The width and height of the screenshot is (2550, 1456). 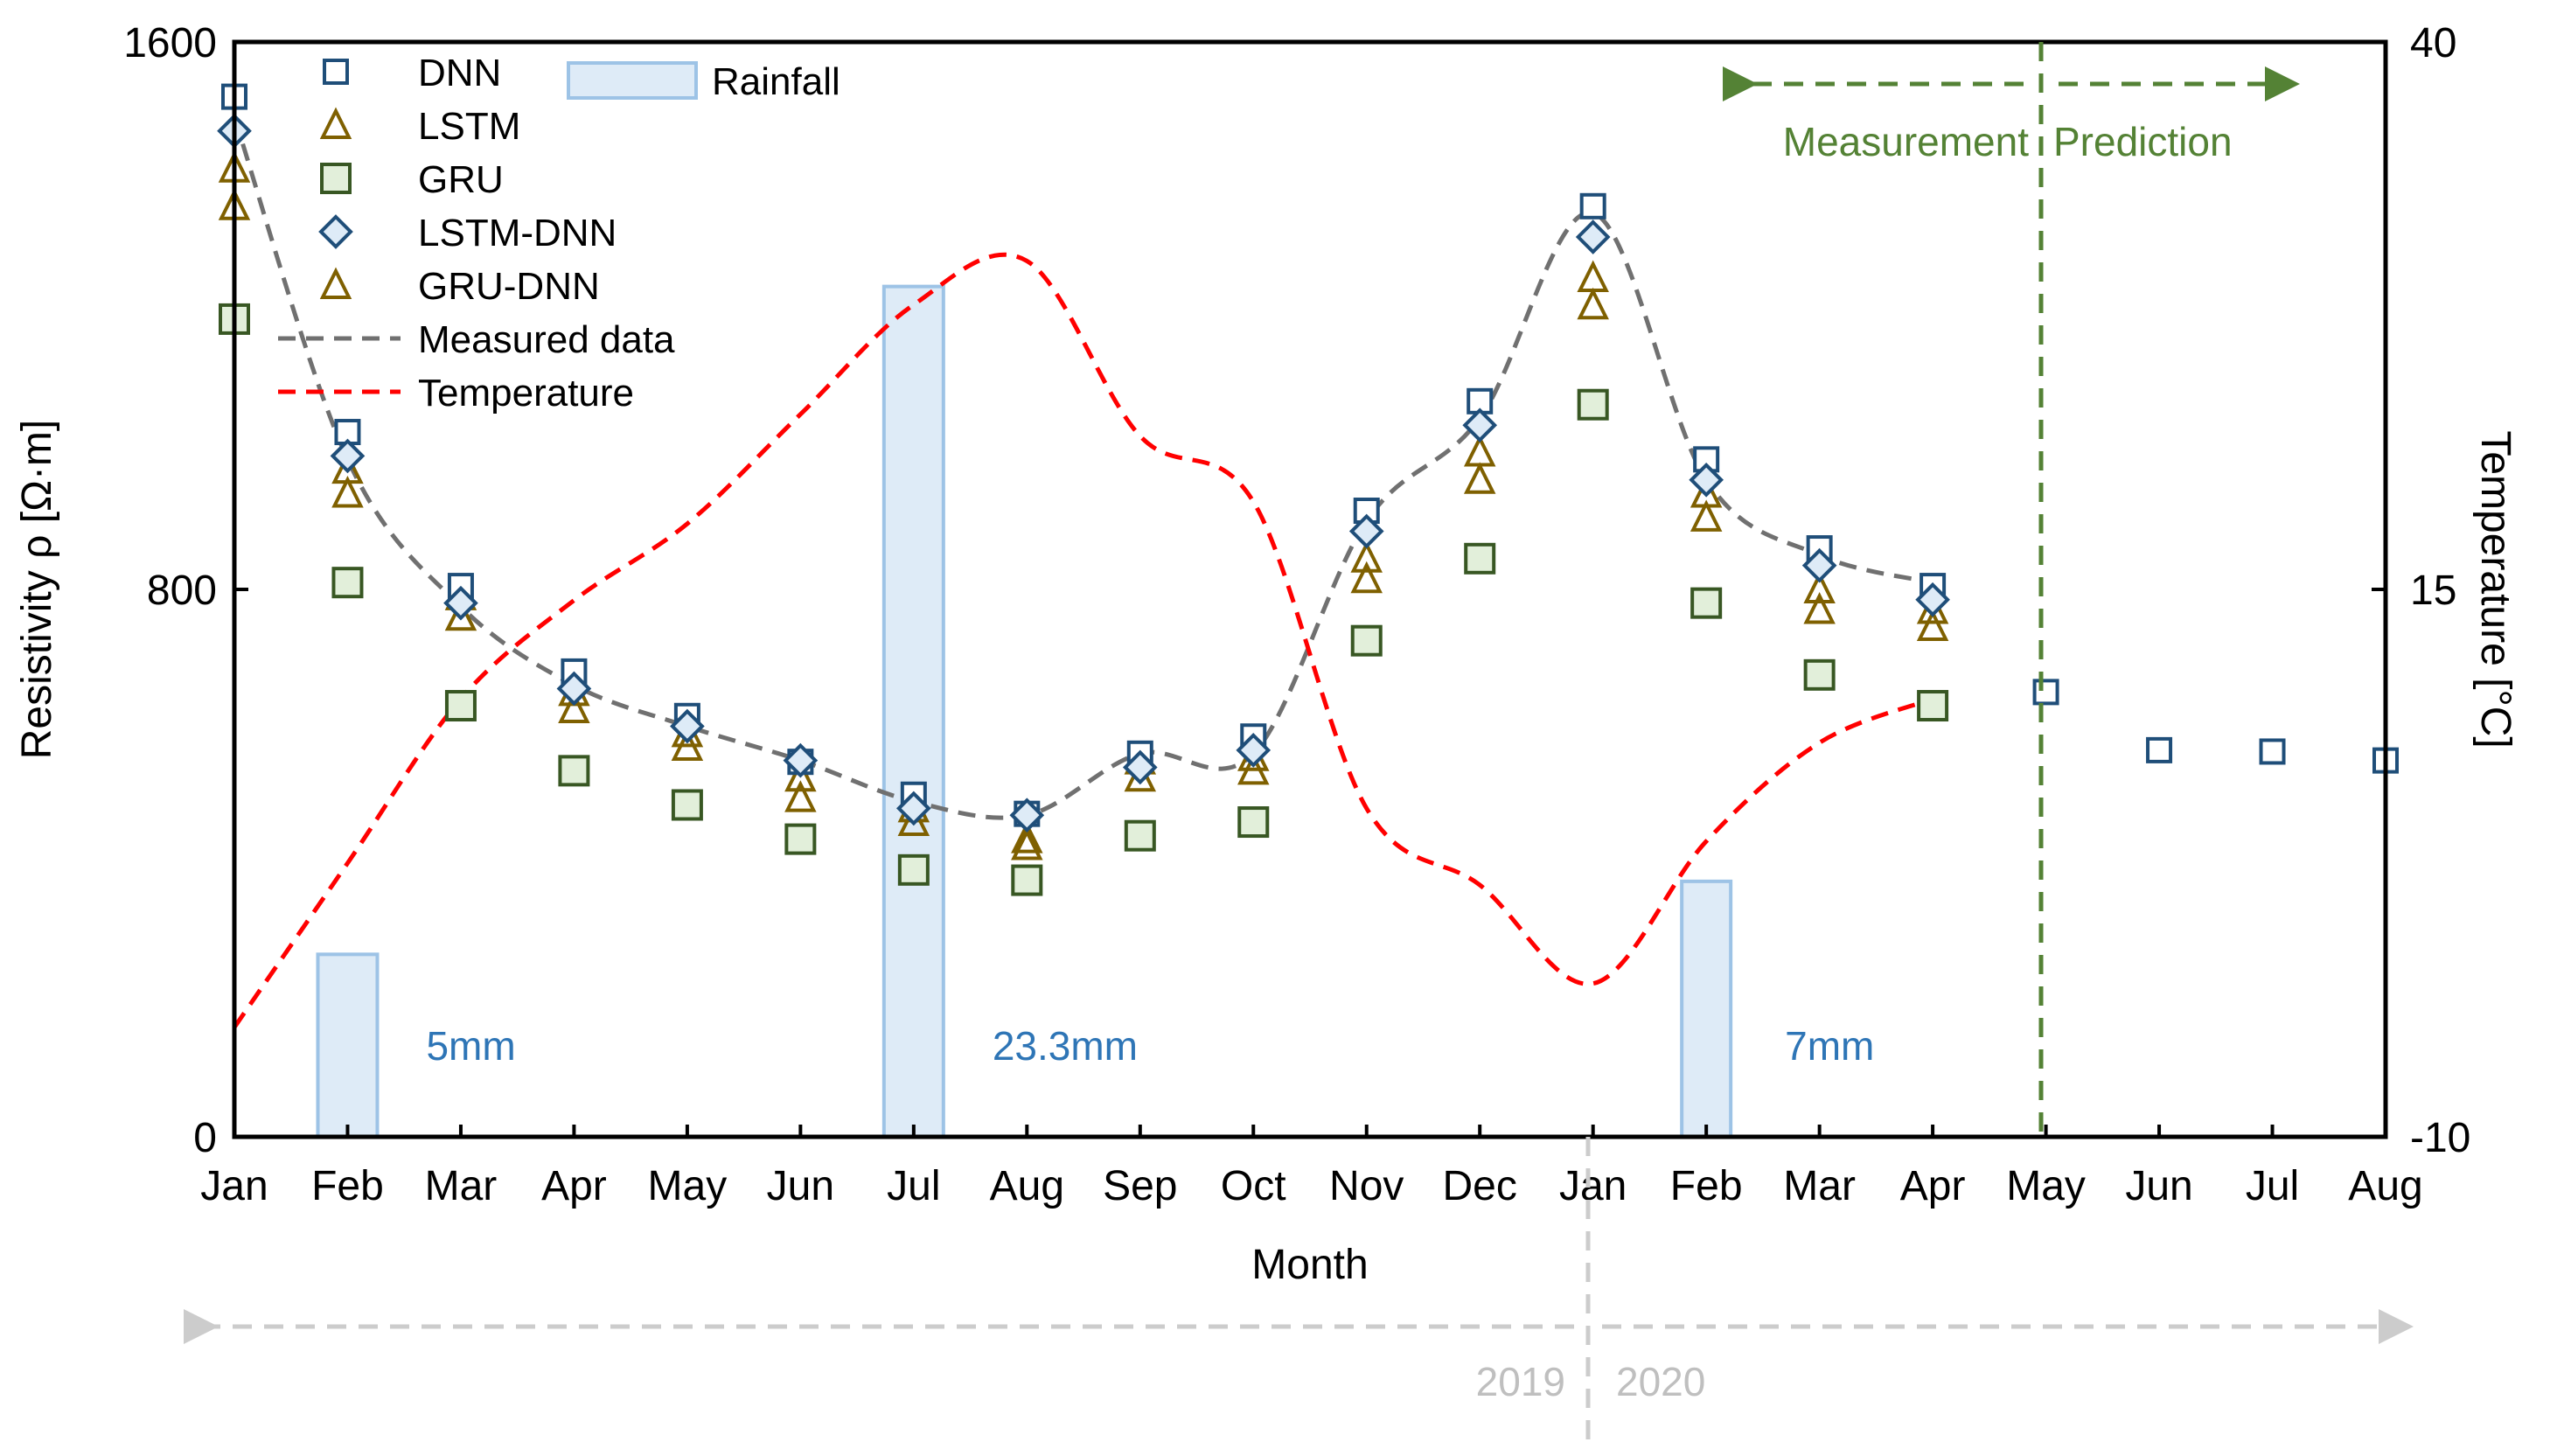 What do you see at coordinates (469, 126) in the screenshot?
I see `legend-label: LSTM` at bounding box center [469, 126].